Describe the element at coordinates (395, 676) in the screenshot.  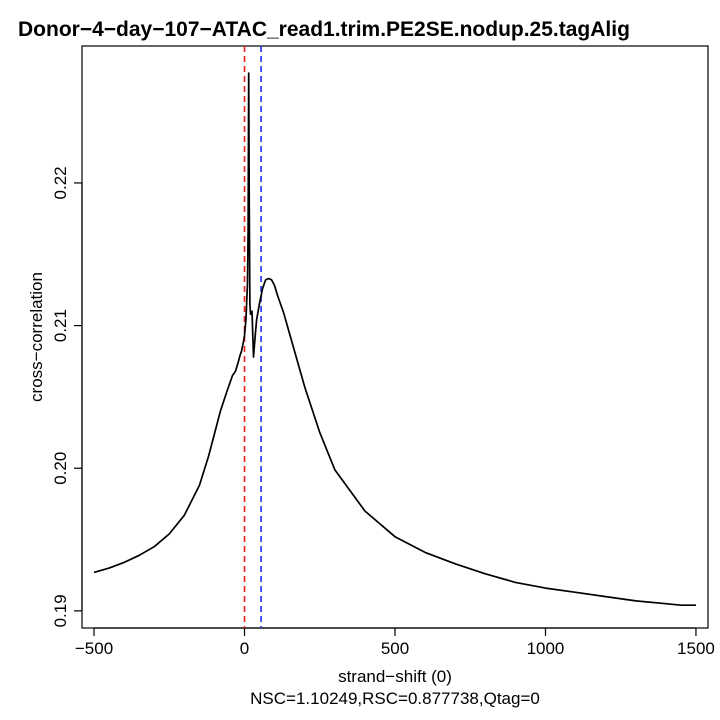
I see `x-axis-label: strand−shift (0)` at that location.